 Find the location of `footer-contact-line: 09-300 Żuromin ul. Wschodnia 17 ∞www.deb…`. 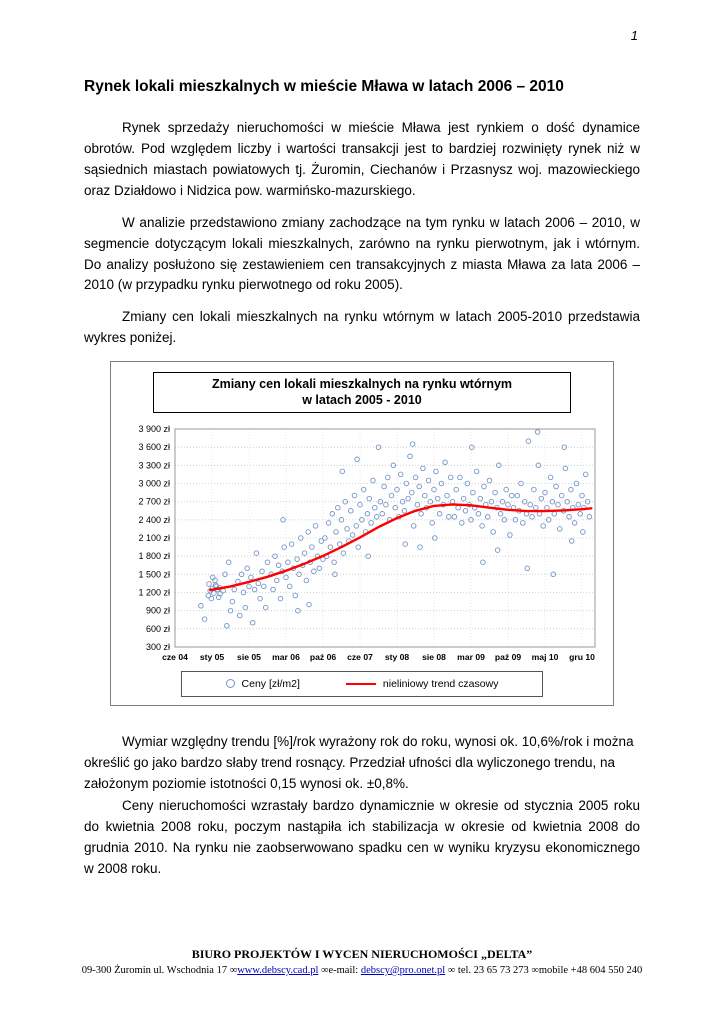

footer-contact-line: 09-300 Żuromin ul. Wschodnia 17 ∞www.deb… is located at coordinates (362, 970).